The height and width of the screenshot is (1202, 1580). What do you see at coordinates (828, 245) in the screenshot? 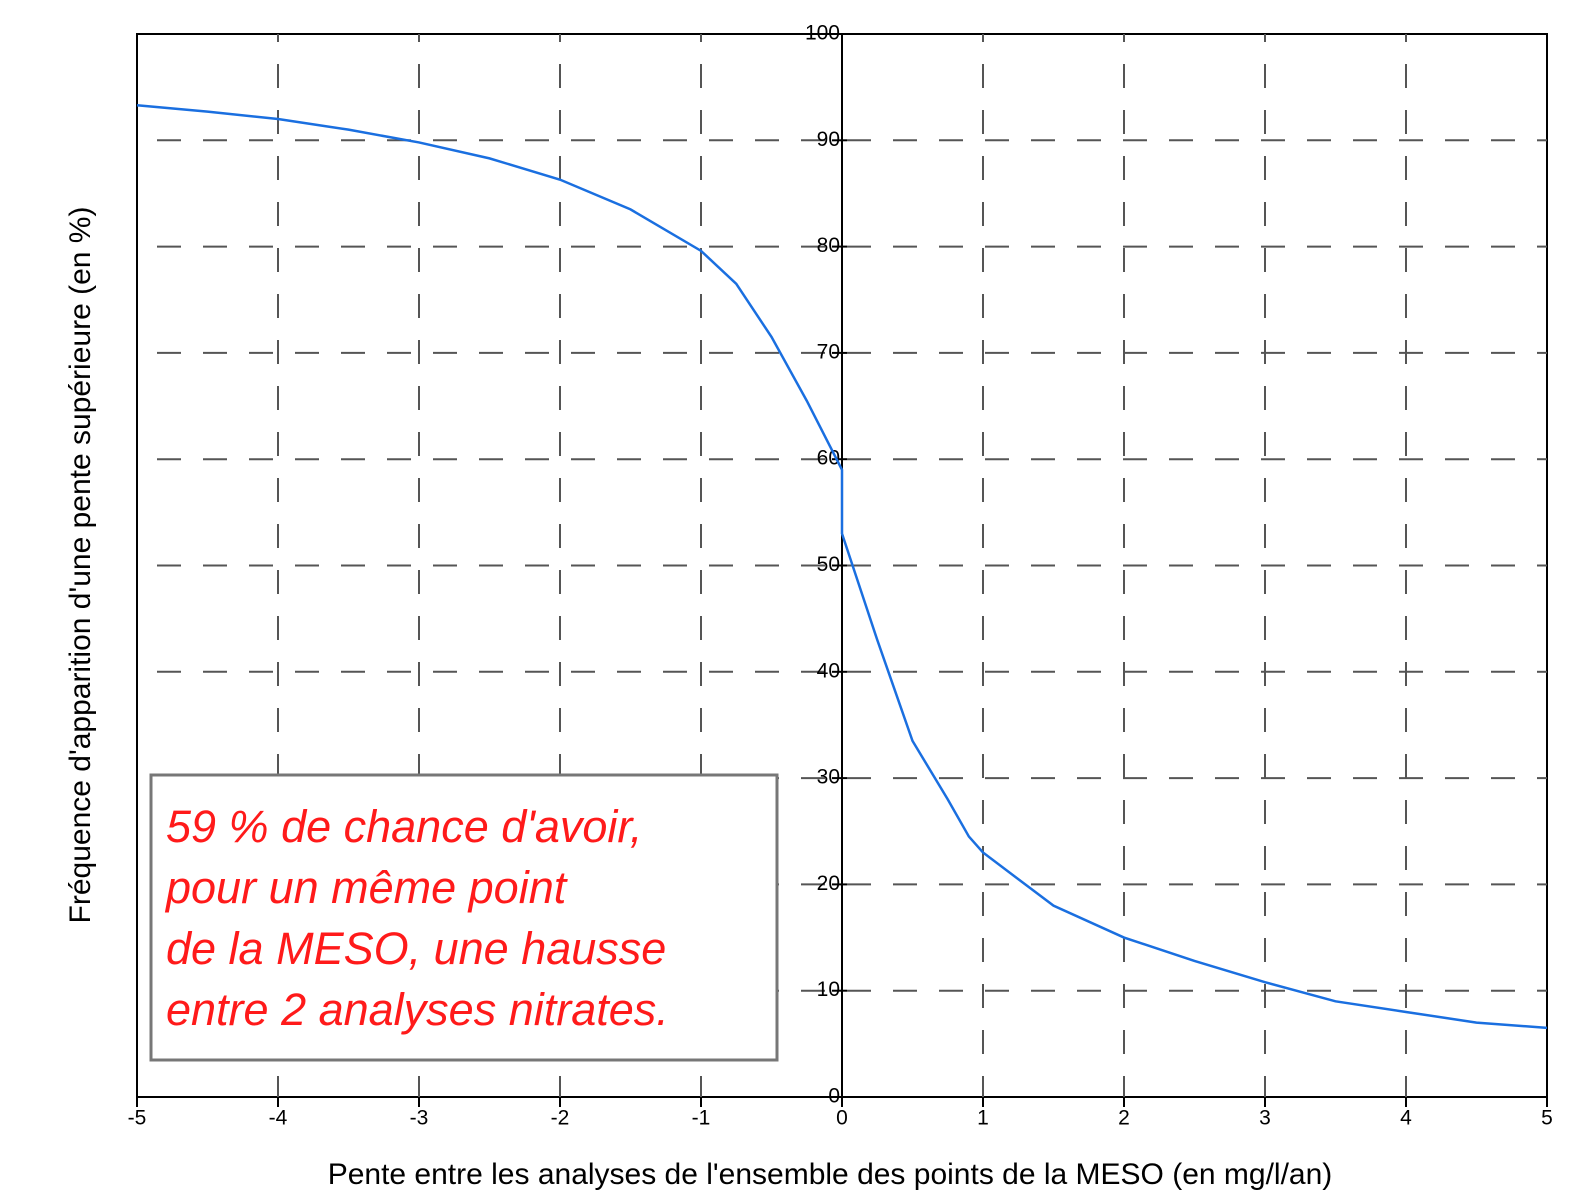
I see `y-tick-label: 80` at bounding box center [828, 245].